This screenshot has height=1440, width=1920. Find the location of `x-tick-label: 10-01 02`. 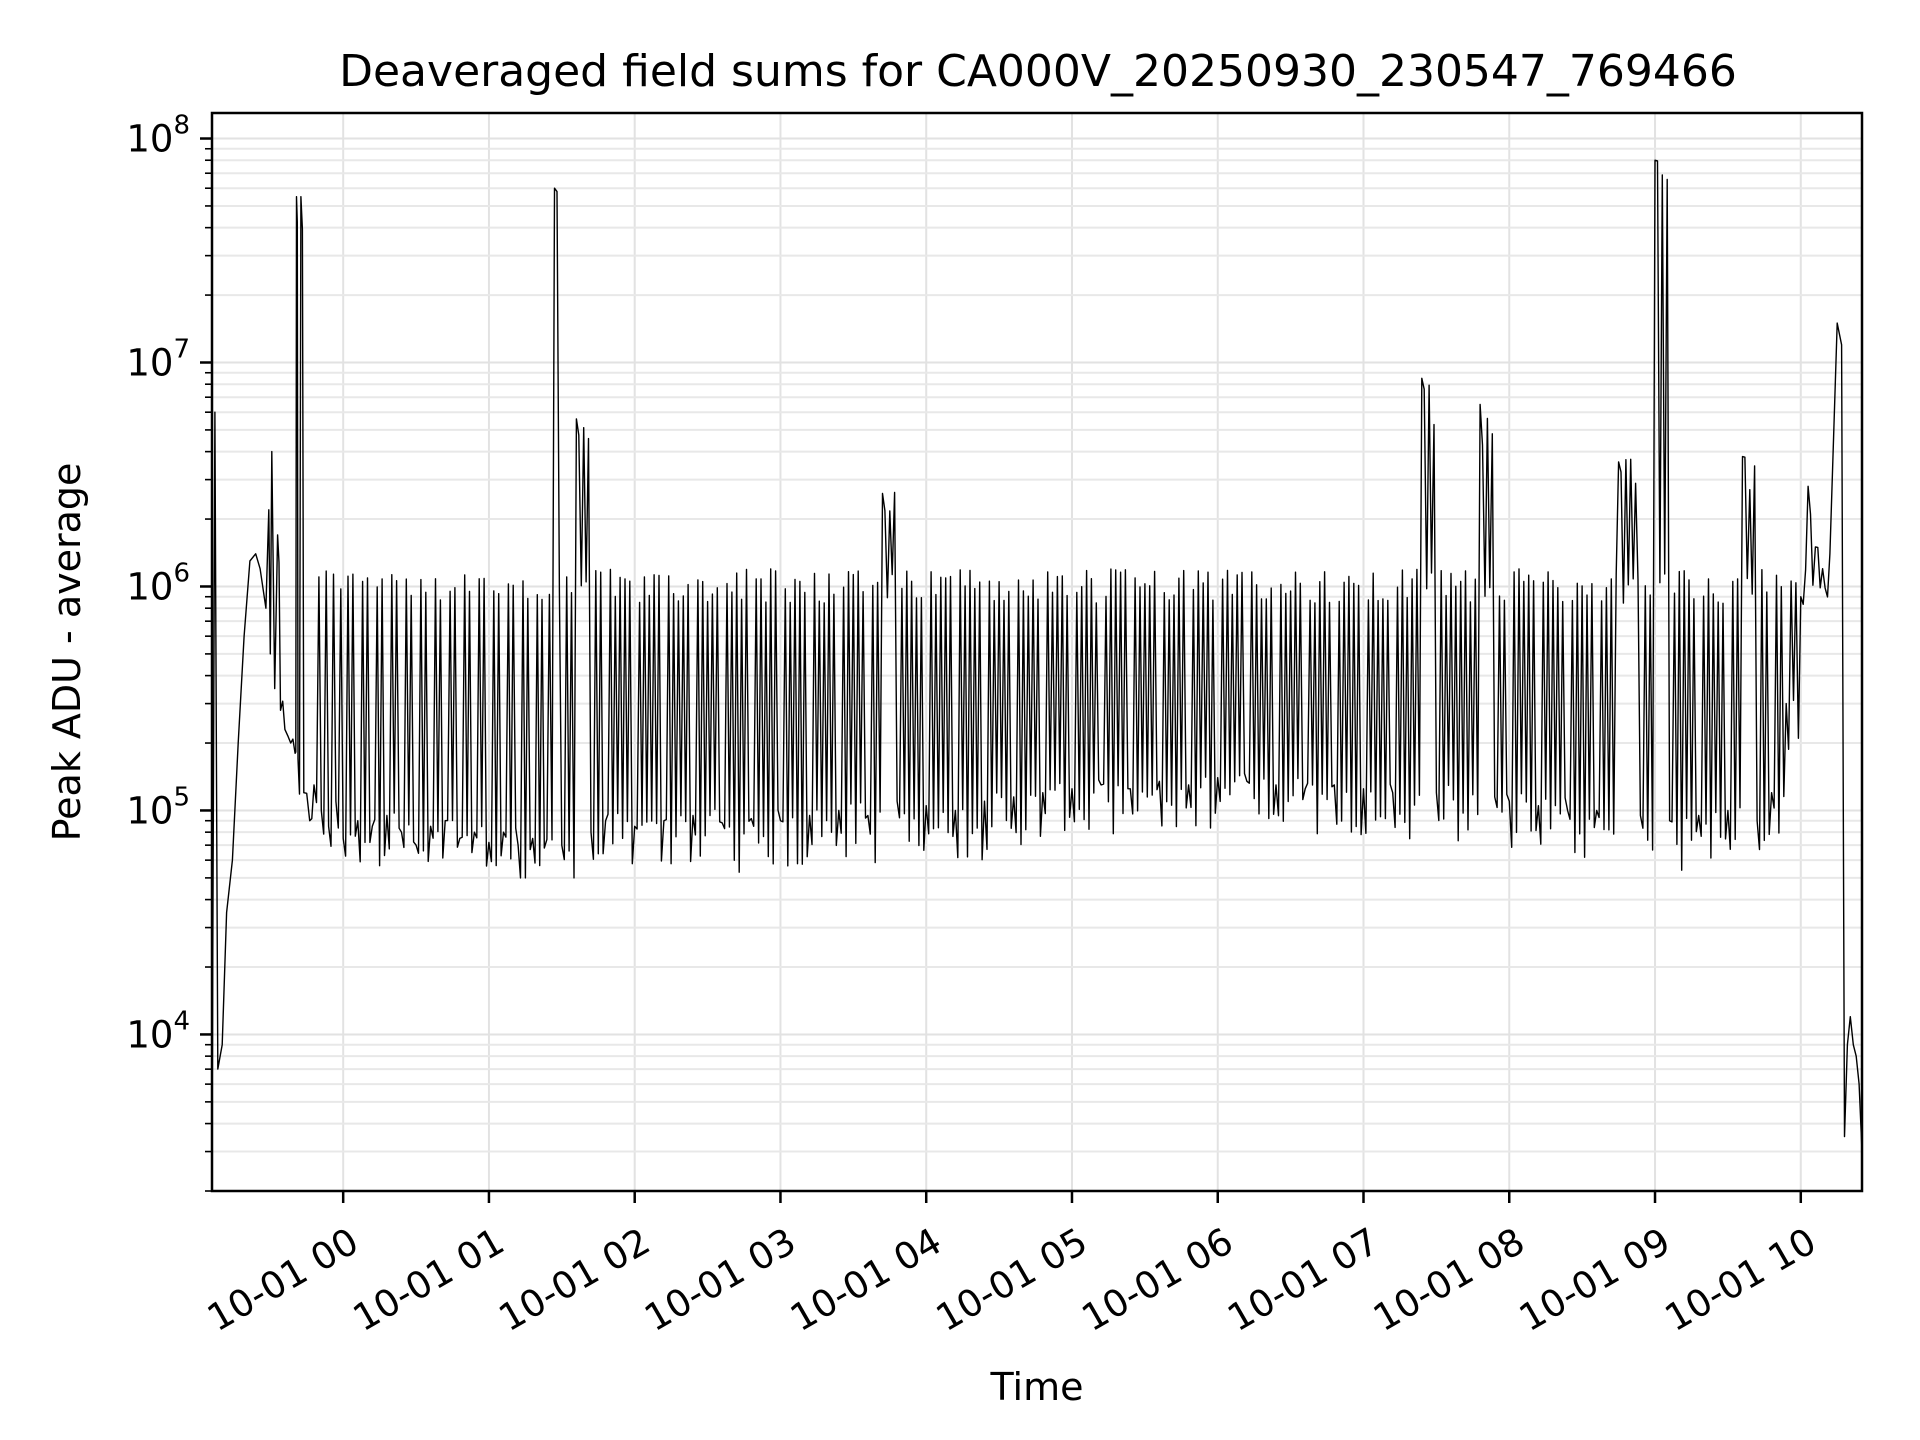

x-tick-label: 10-01 02 is located at coordinates (575, 1280).